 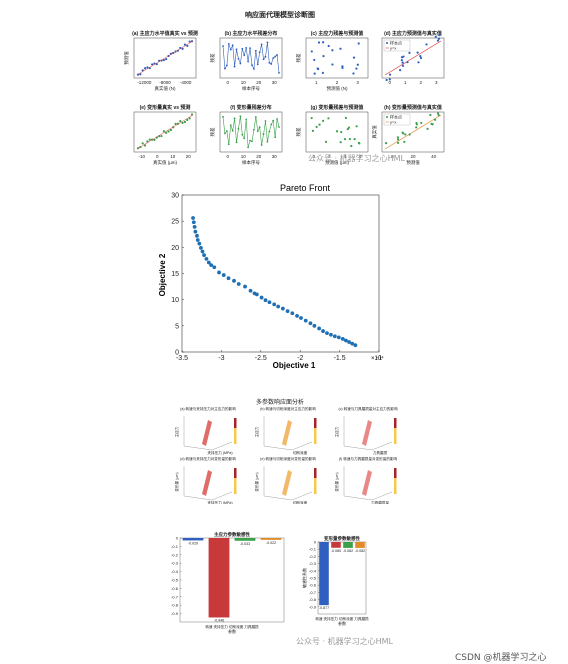 What do you see at coordinates (198, 498) in the screenshot?
I see `x-axis` at bounding box center [198, 498].